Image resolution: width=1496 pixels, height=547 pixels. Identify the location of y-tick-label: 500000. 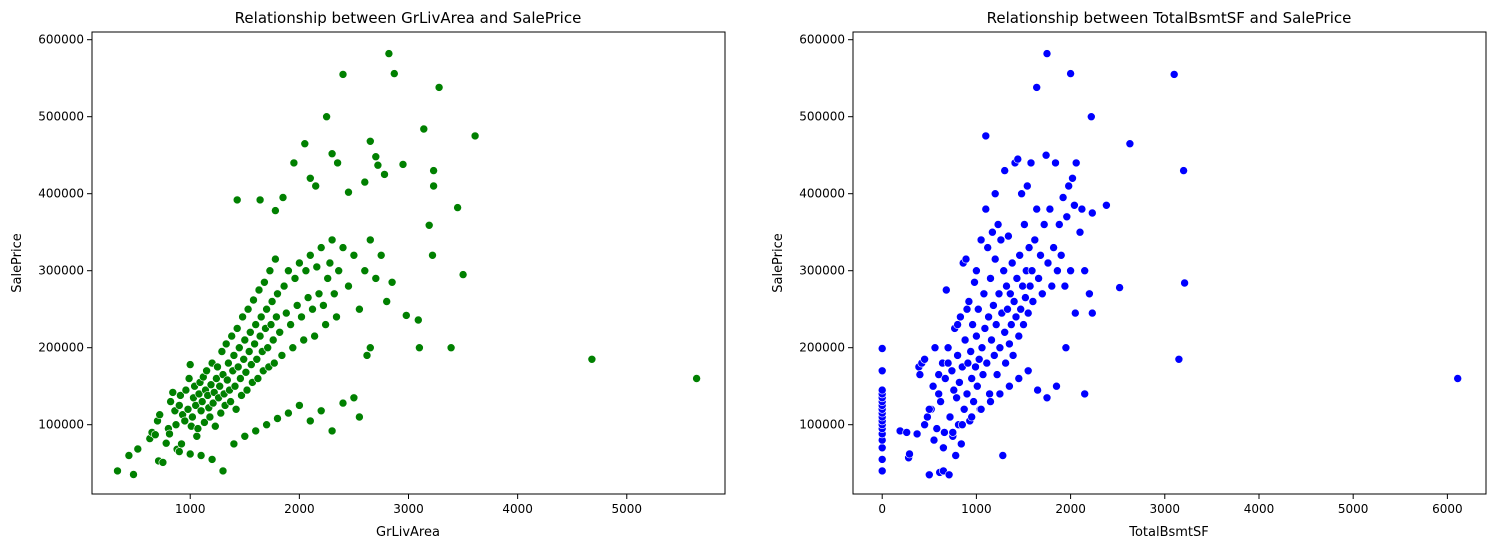
(822, 117).